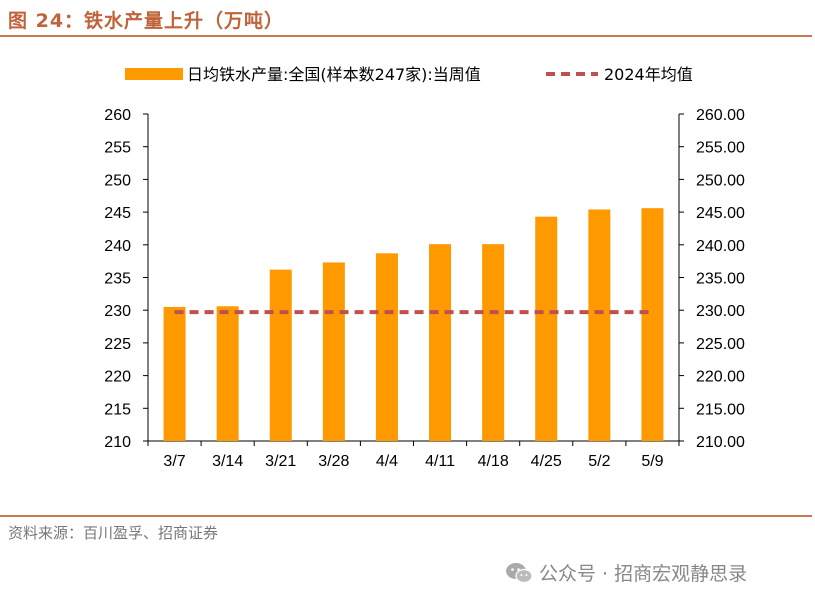 Image resolution: width=815 pixels, height=604 pixels. I want to click on y-tick-label-right: 255.00, so click(720, 148).